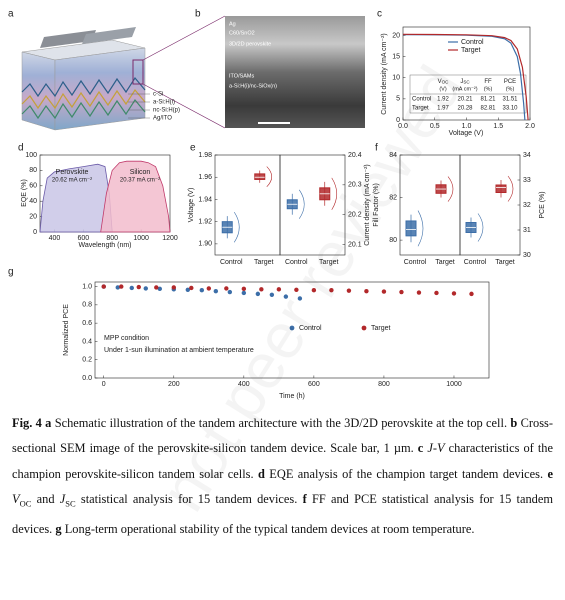 The image size is (565, 600). I want to click on y-tick-label: 5, so click(398, 99).